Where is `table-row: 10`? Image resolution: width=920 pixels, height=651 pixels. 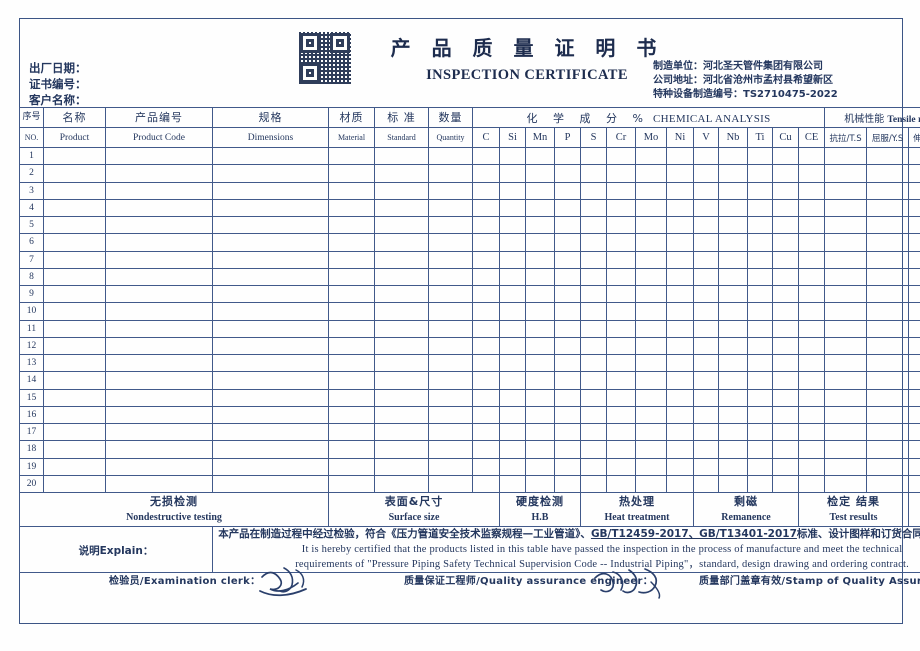 table-row: 10 is located at coordinates (469, 311).